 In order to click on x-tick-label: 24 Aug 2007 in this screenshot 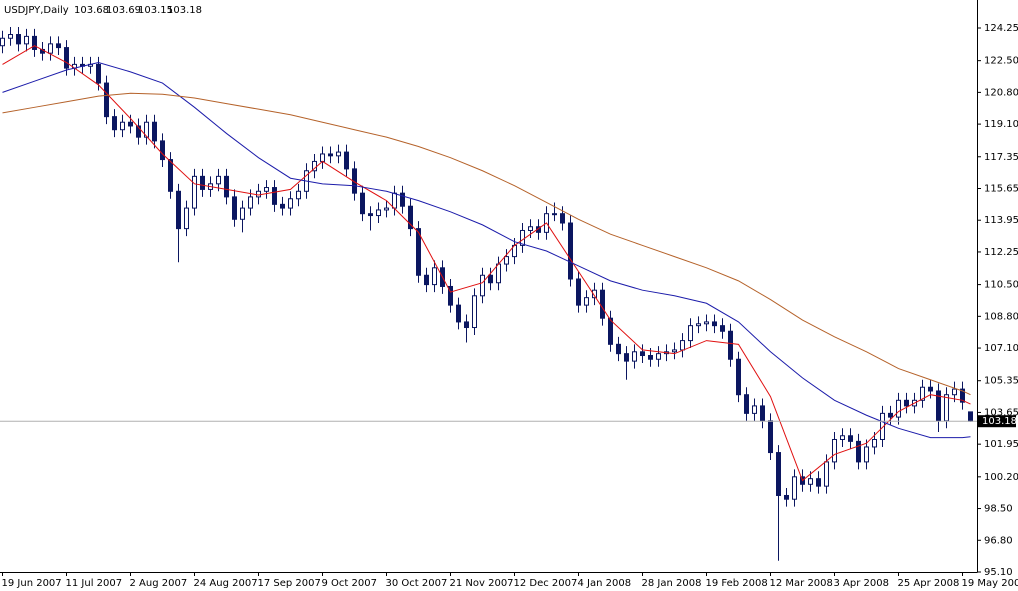, I will do `click(226, 583)`.